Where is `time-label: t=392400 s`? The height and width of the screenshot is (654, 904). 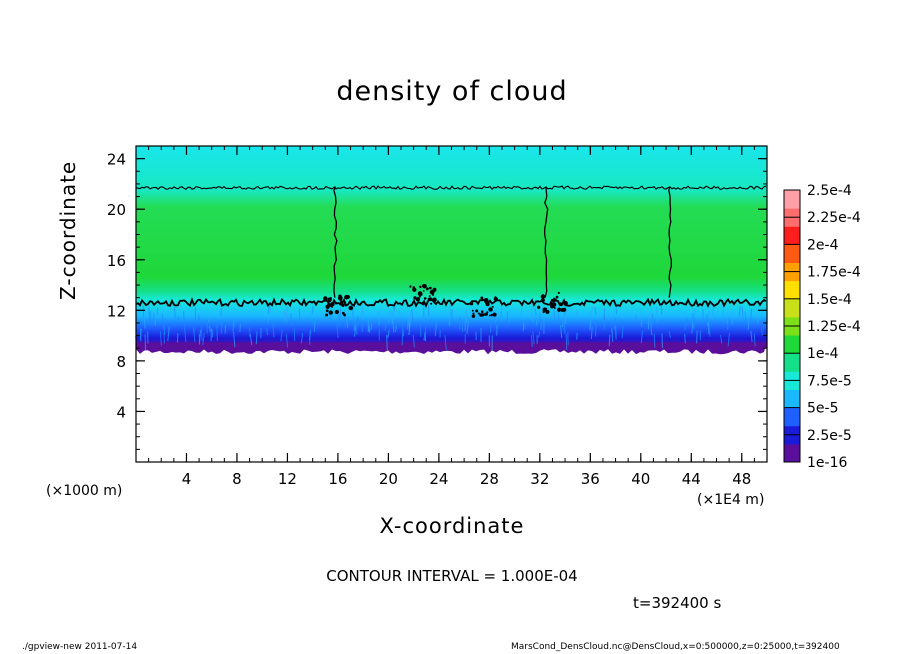
time-label: t=392400 s is located at coordinates (677, 603).